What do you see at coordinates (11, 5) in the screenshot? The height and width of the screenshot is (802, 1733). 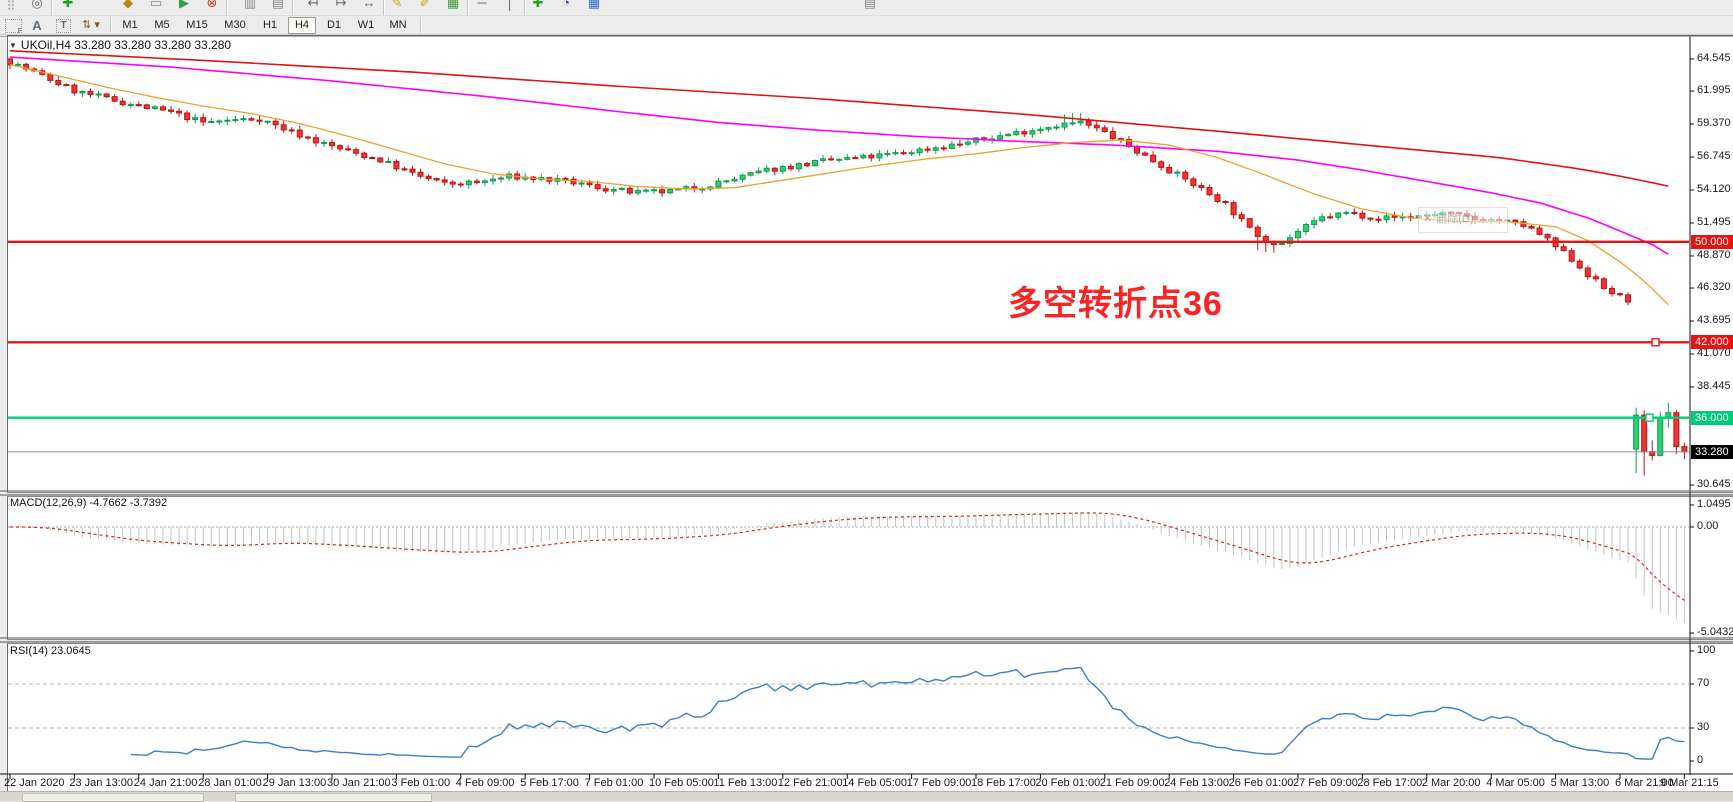 I see `toolbar-handle-icon: ⣿` at bounding box center [11, 5].